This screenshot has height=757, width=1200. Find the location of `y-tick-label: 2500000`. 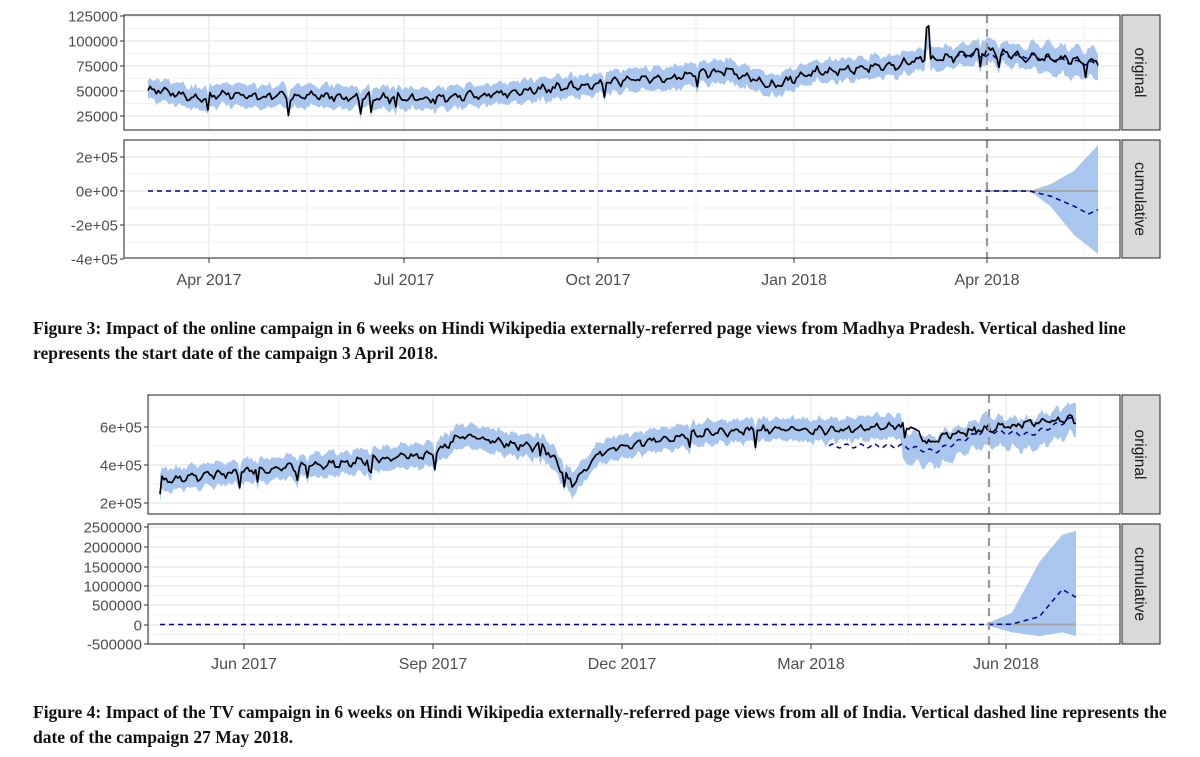

y-tick-label: 2500000 is located at coordinates (113, 528).